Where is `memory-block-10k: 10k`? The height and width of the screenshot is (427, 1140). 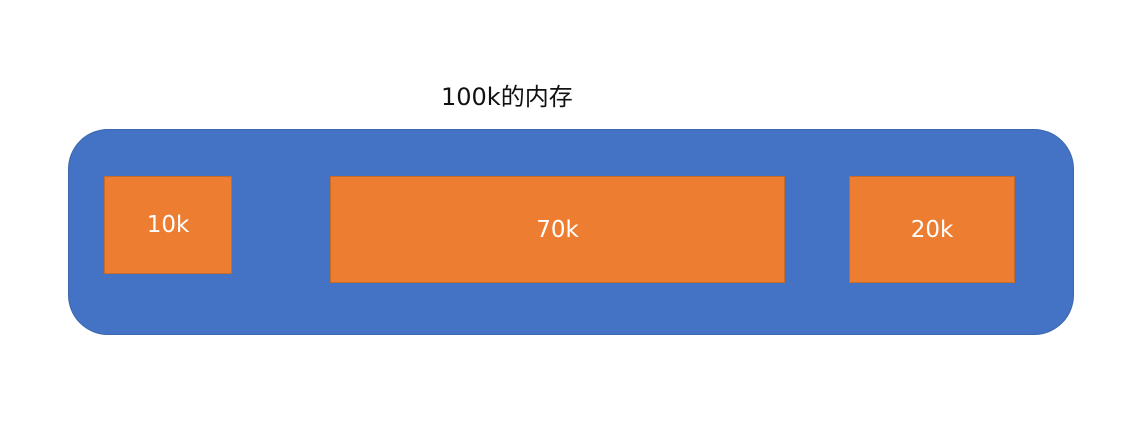 memory-block-10k: 10k is located at coordinates (168, 225).